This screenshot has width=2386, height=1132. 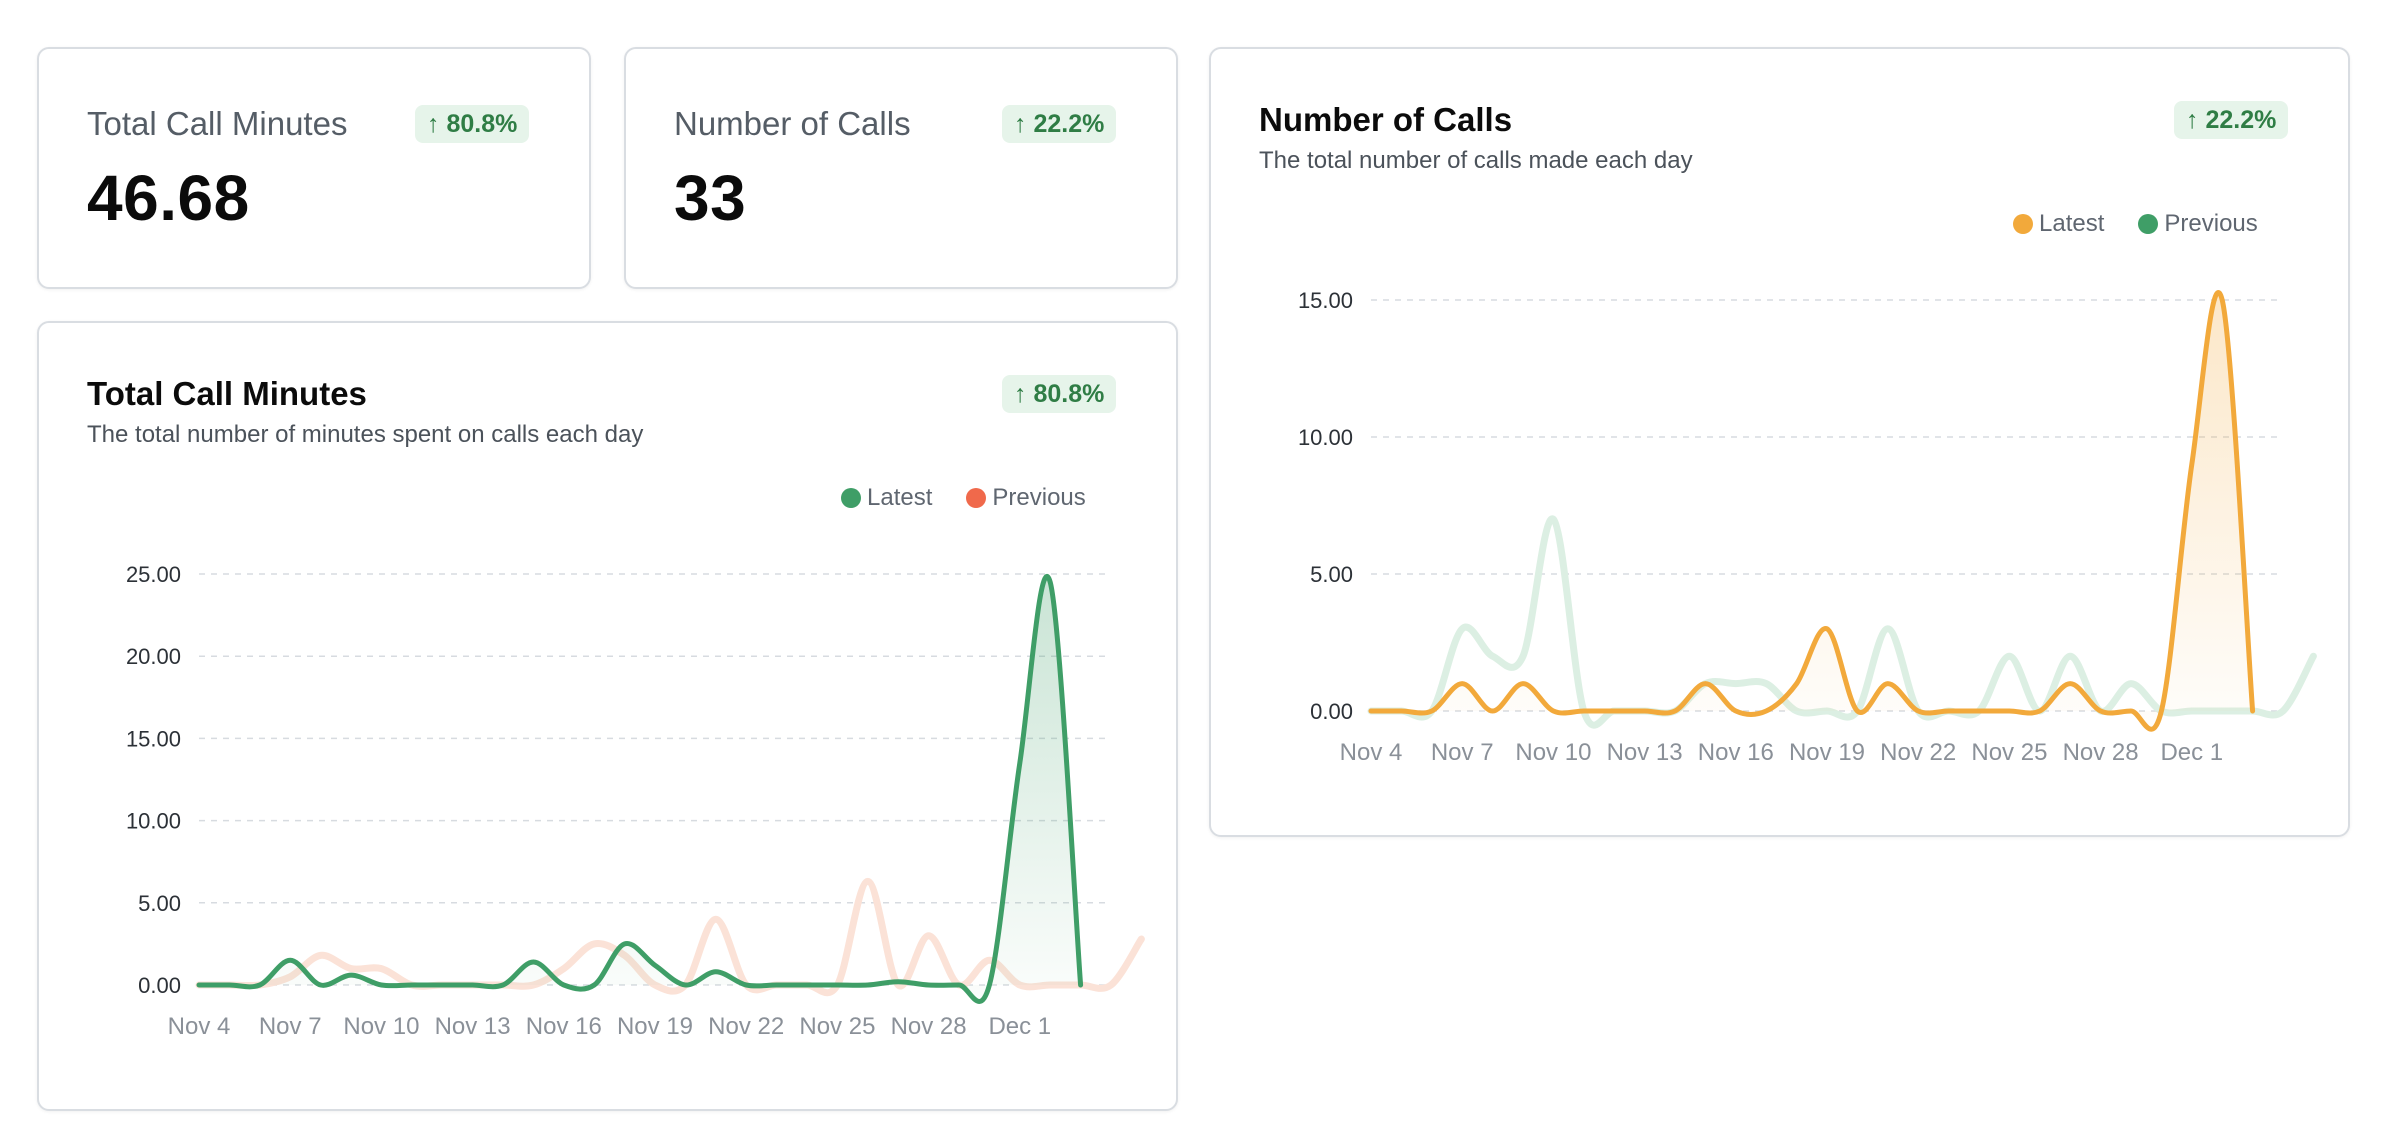 What do you see at coordinates (1645, 752) in the screenshot?
I see `x-tick-label: Nov 13` at bounding box center [1645, 752].